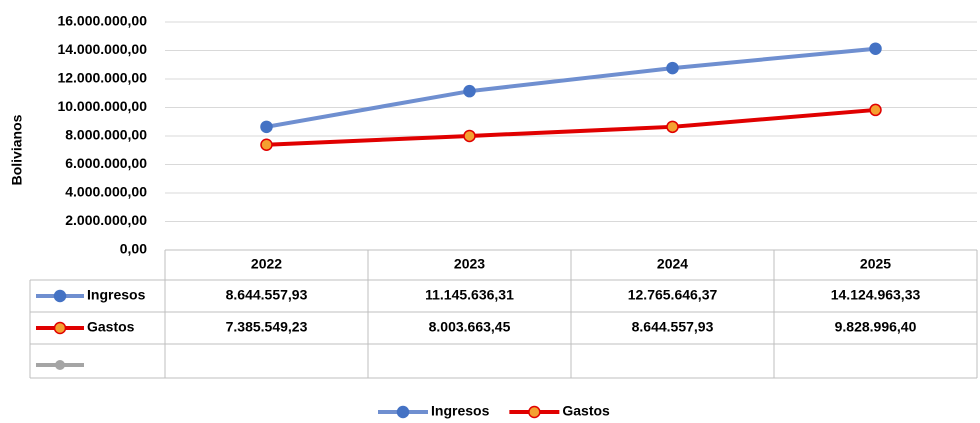 The height and width of the screenshot is (423, 980). Describe the element at coordinates (102, 106) in the screenshot. I see `y-tick-label: 10.000.000,00` at that location.